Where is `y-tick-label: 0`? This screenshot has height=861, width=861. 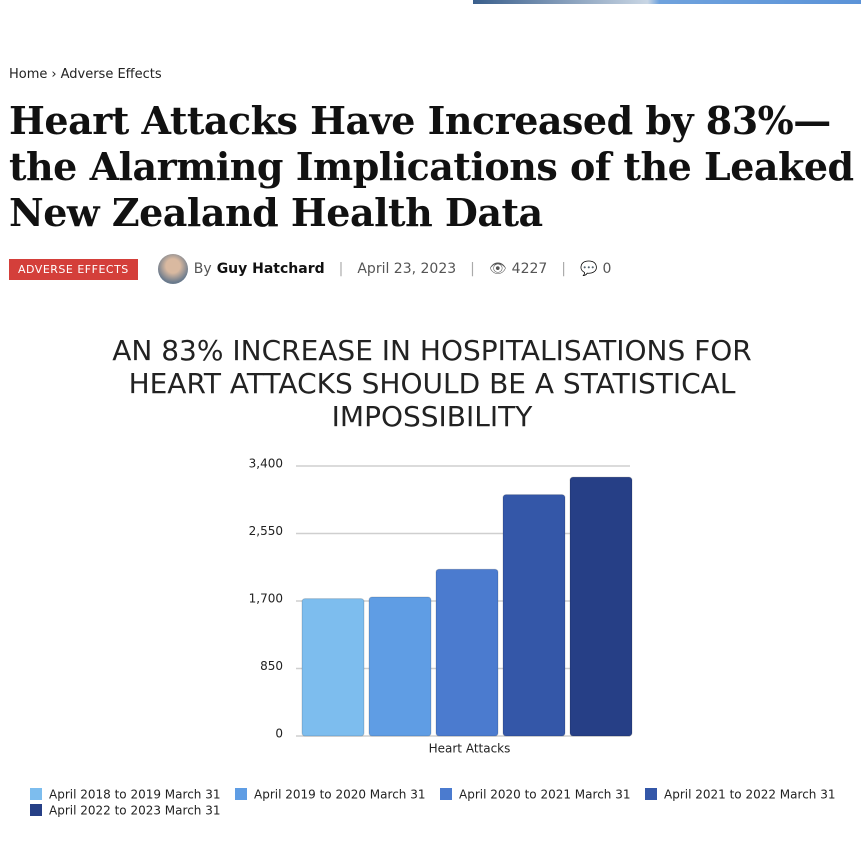
y-tick-label: 0 is located at coordinates (279, 734).